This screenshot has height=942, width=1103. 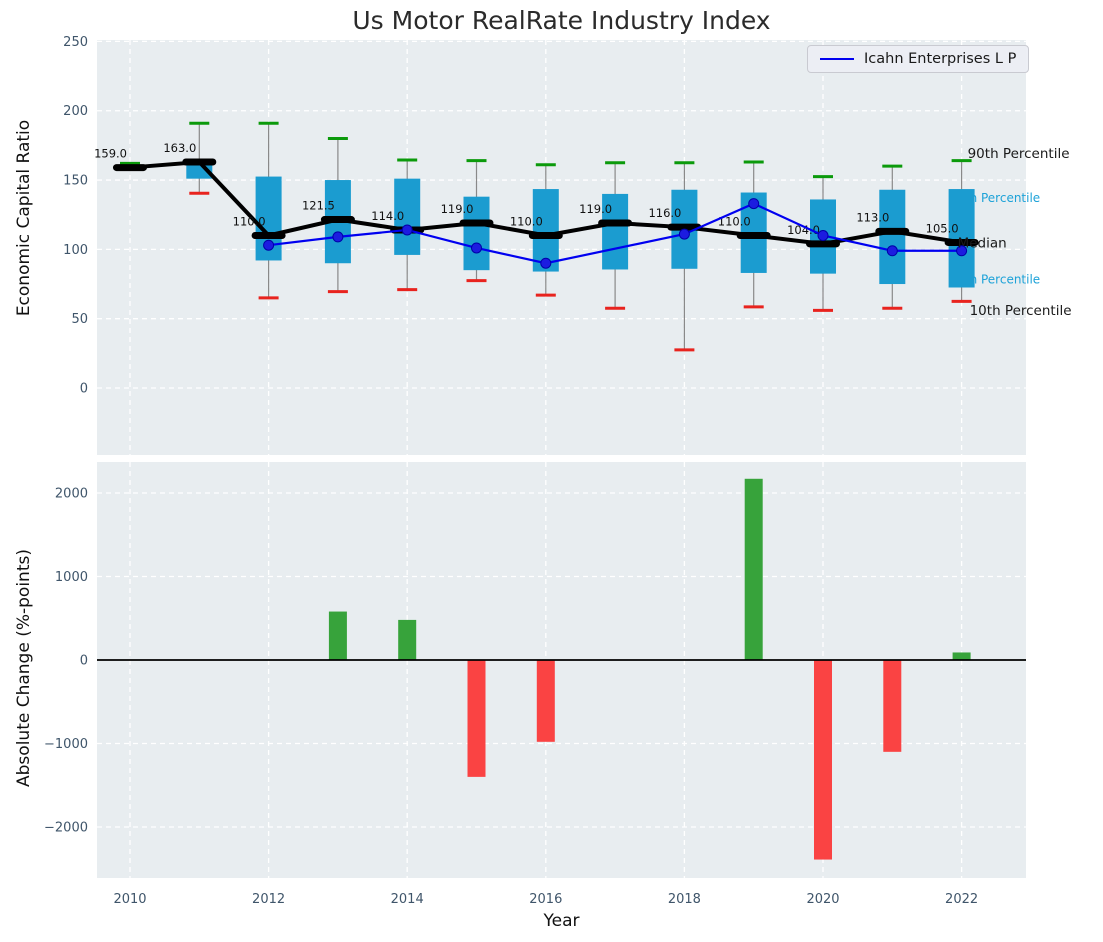 What do you see at coordinates (407, 899) in the screenshot?
I see `x-tick-label: 2014` at bounding box center [407, 899].